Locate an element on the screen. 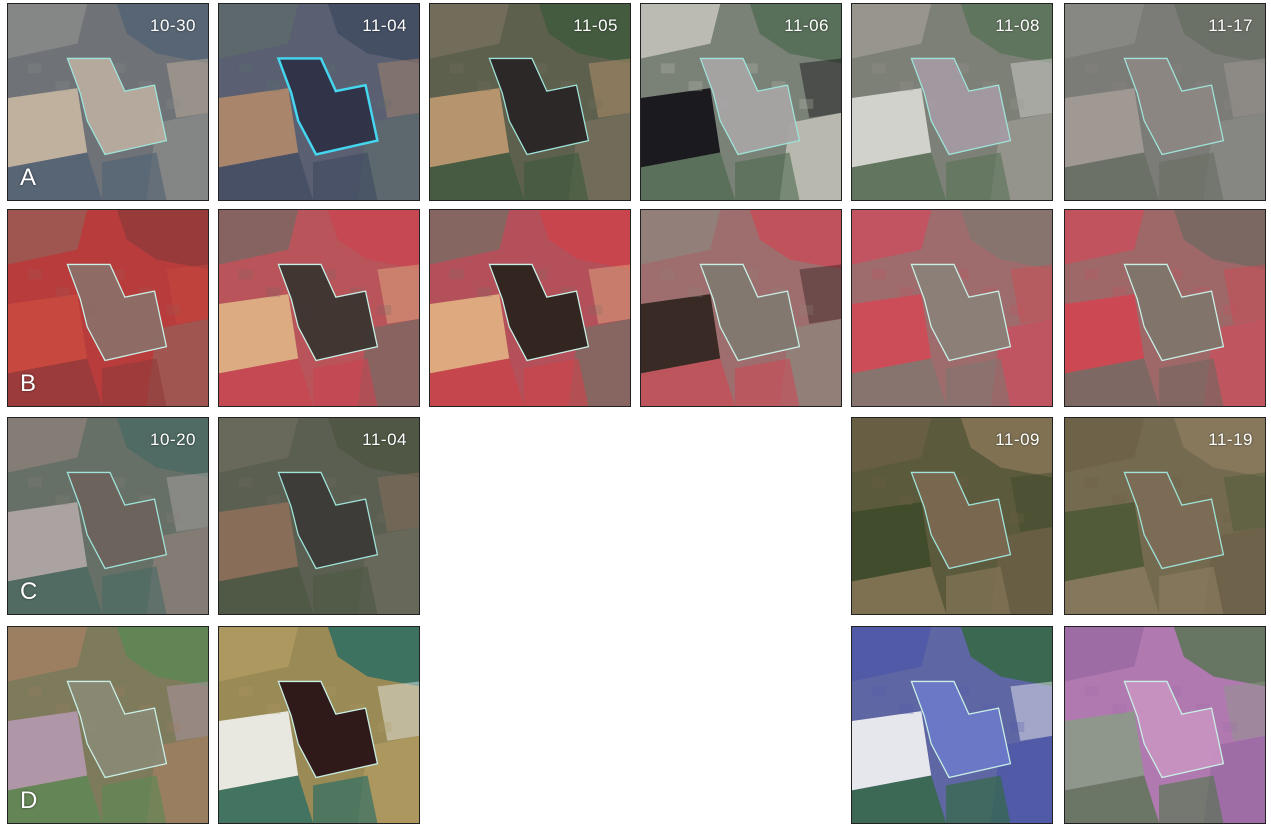 The width and height of the screenshot is (1271, 829). satellite-tile: 11-08 is located at coordinates (952, 102).